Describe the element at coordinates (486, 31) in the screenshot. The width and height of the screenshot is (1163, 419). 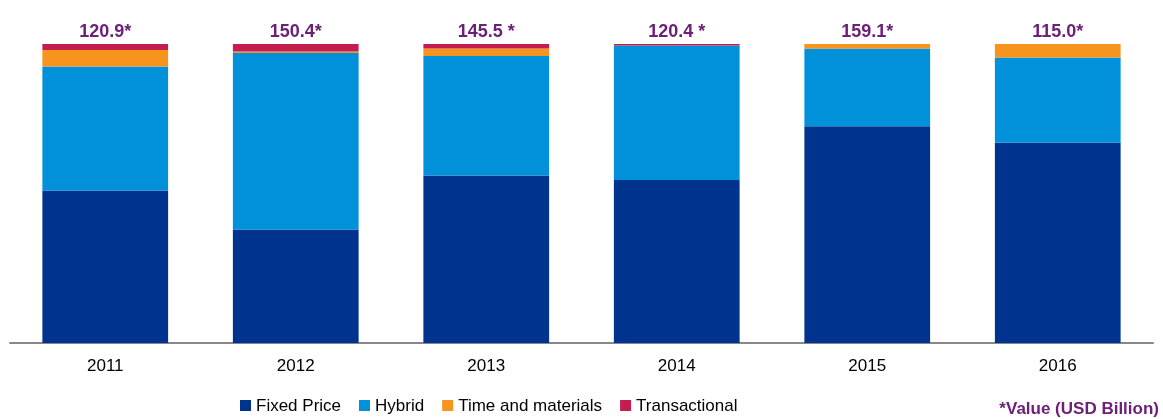
I see `annotation: 145.5 *` at that location.